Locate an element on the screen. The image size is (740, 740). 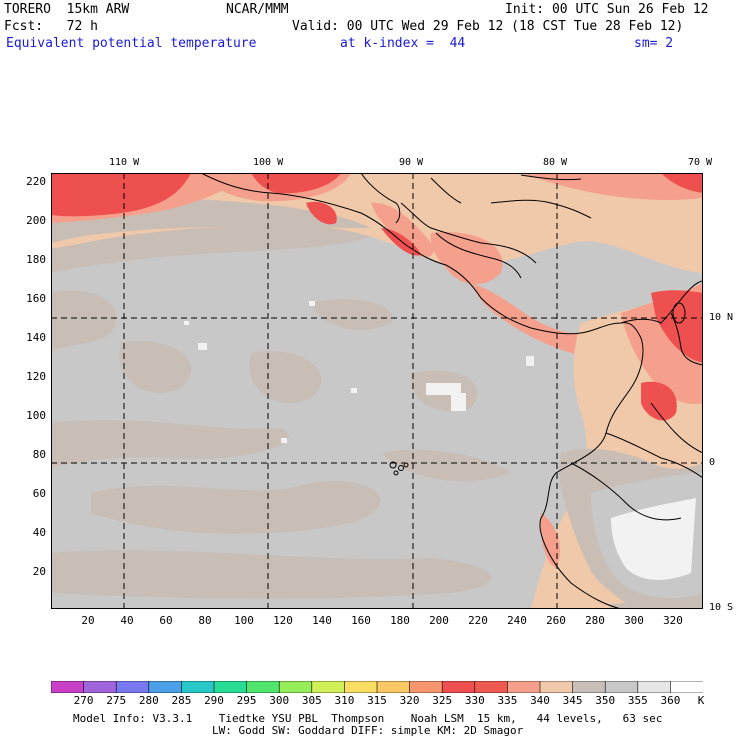
colorbar is located at coordinates (377, 687).